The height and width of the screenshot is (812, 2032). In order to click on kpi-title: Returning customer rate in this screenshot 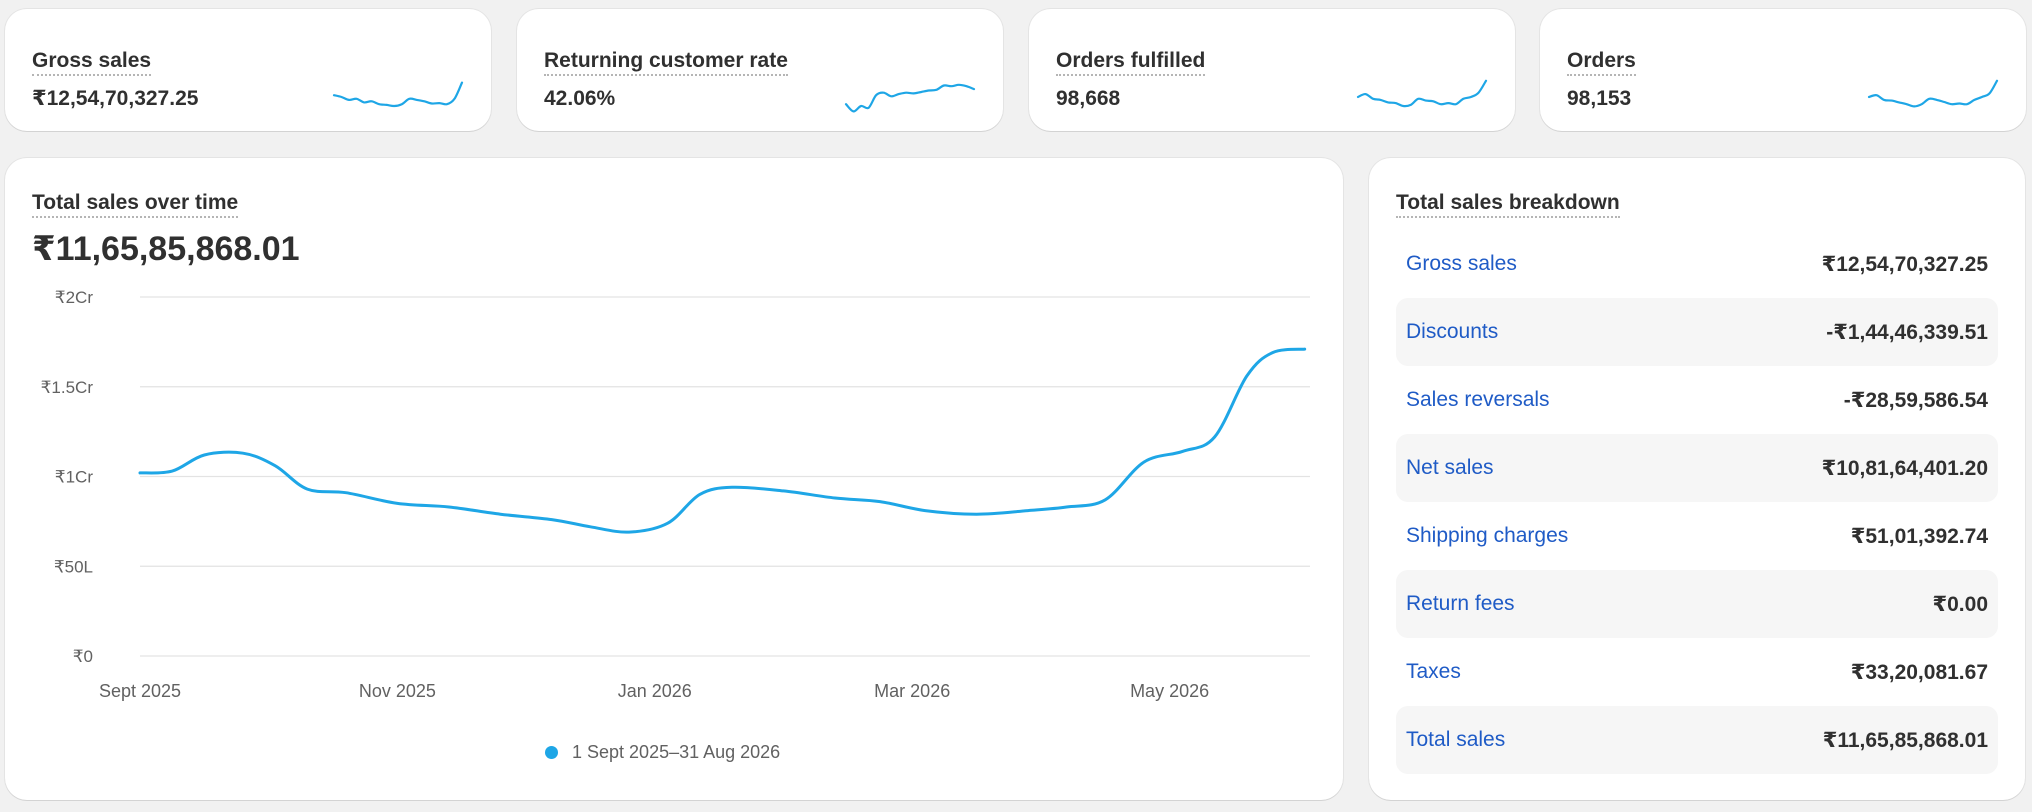, I will do `click(666, 62)`.